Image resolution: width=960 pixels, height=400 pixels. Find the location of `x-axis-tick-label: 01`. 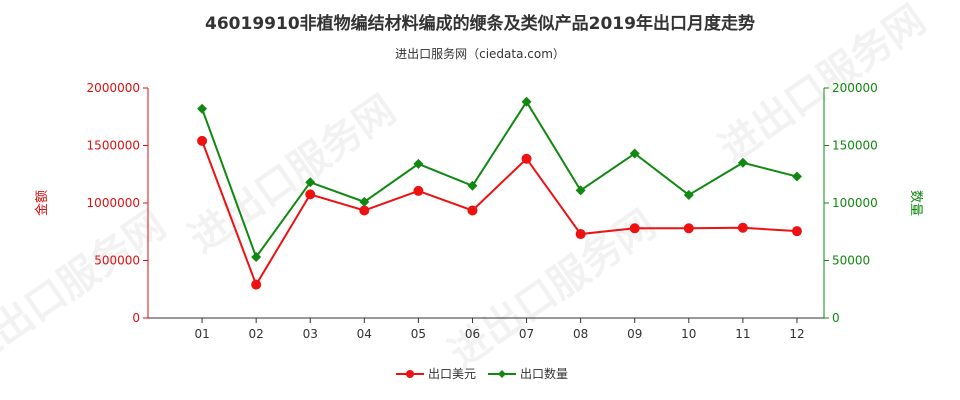

x-axis-tick-label: 01 is located at coordinates (201, 334).